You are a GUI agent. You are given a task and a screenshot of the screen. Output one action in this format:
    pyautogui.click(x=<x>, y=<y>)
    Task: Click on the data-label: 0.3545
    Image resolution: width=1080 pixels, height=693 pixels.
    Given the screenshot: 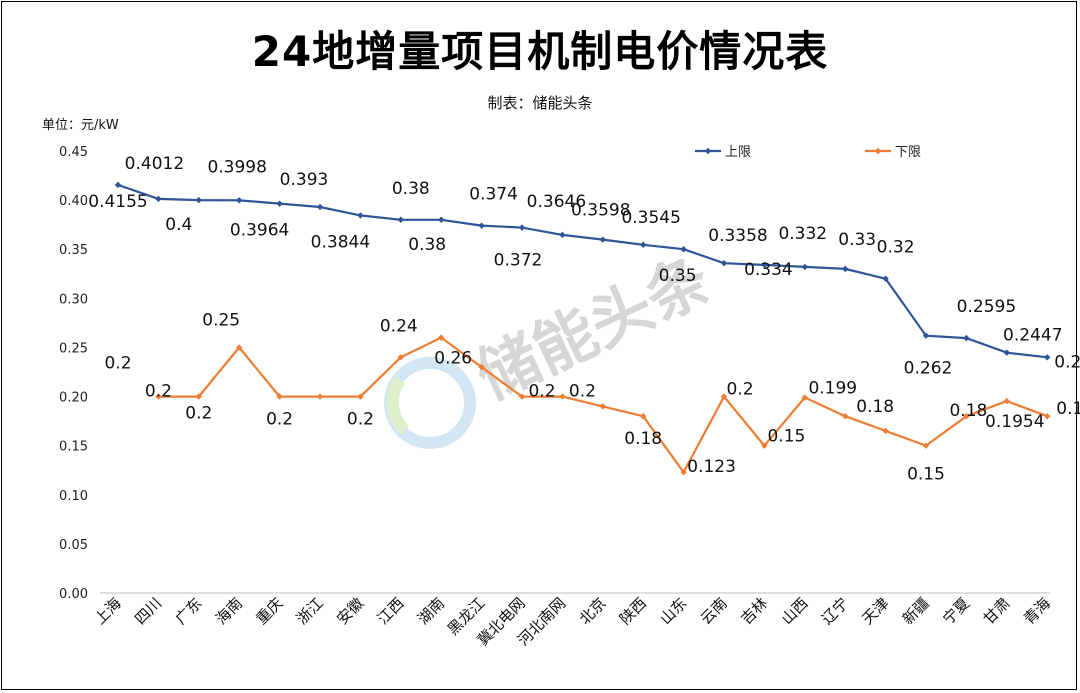 What is the action you would take?
    pyautogui.click(x=650, y=218)
    